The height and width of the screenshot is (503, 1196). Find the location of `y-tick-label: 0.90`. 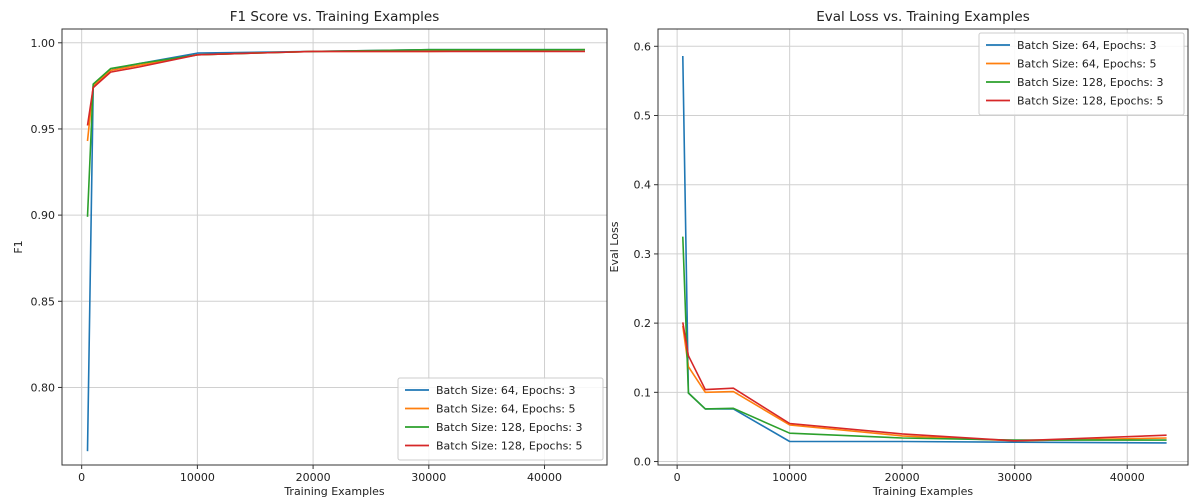

y-tick-label: 0.90 is located at coordinates (43, 215).